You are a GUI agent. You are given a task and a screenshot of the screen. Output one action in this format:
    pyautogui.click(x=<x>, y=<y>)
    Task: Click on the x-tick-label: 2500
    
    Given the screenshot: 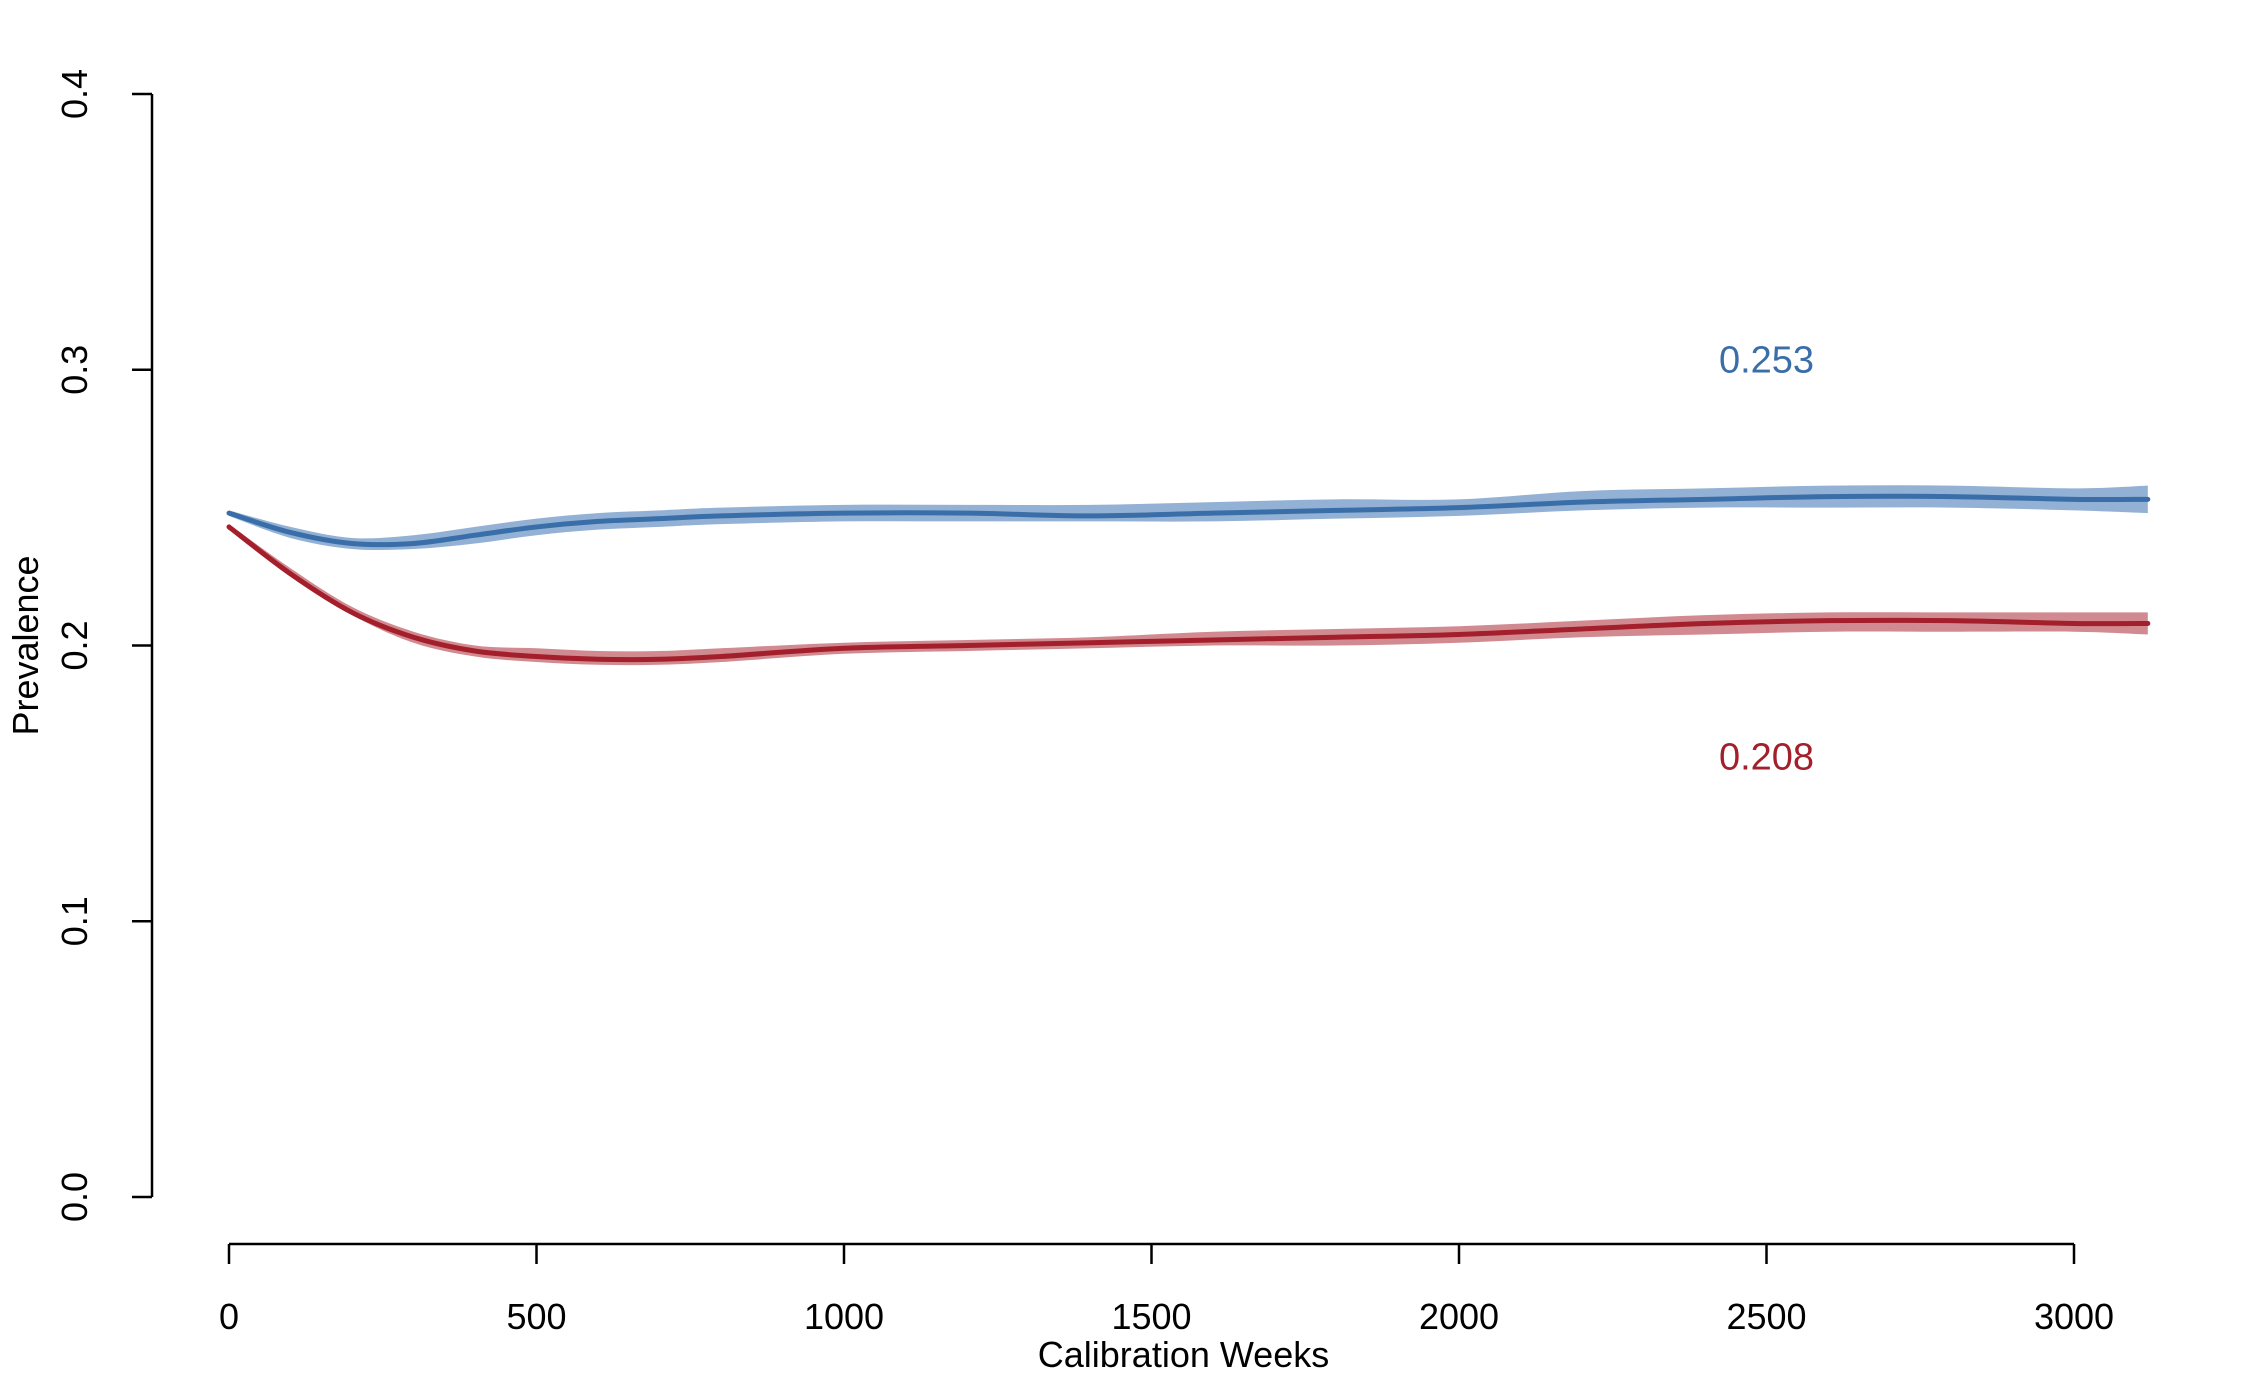 What is the action you would take?
    pyautogui.click(x=1766, y=1316)
    